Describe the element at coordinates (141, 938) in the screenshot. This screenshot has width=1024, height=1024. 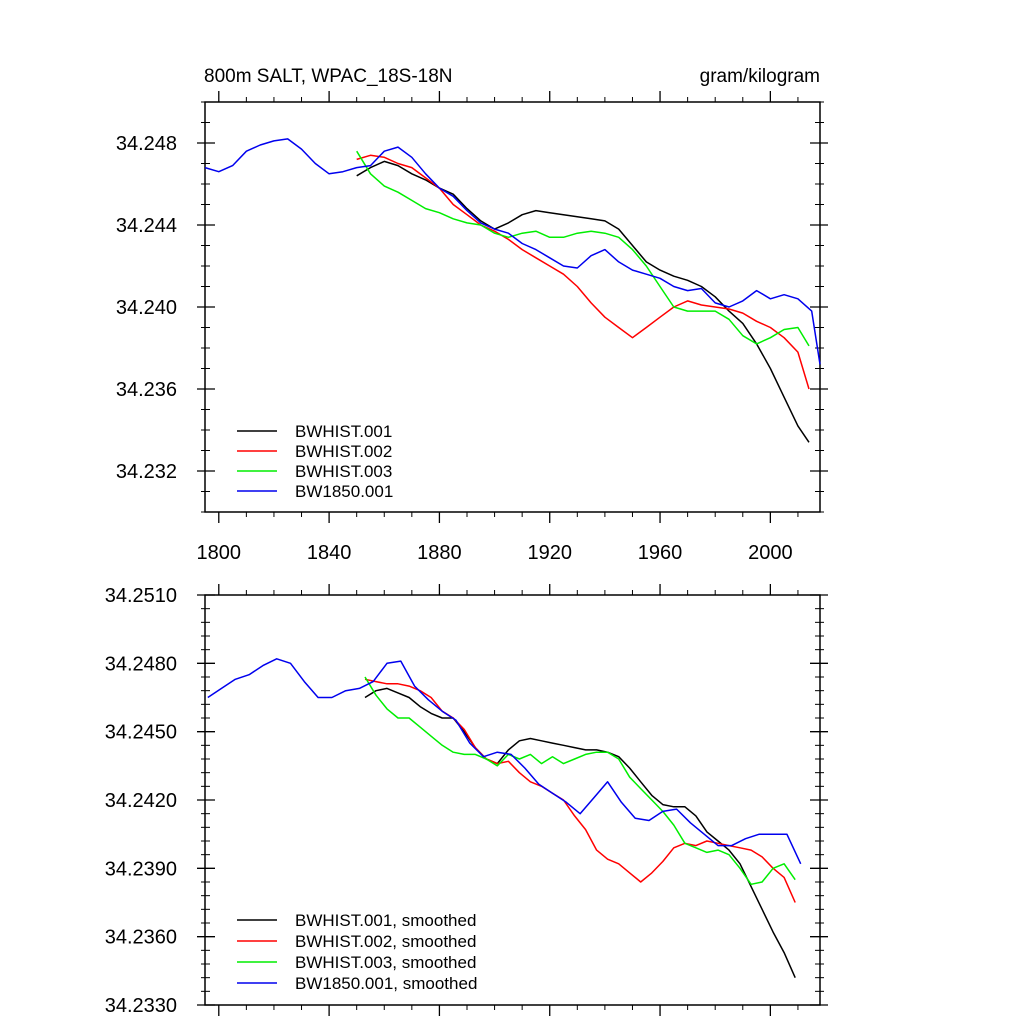
I see `y-tick-label: 34.2360` at that location.